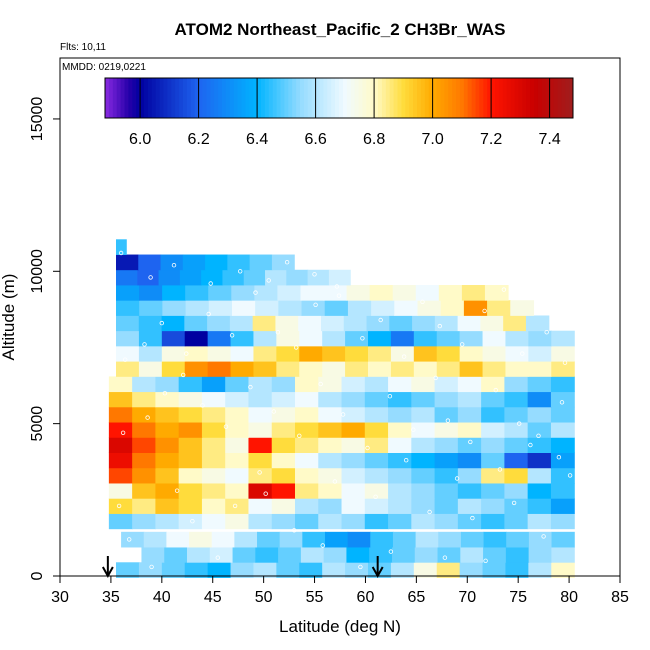 The image size is (650, 650). What do you see at coordinates (37, 424) in the screenshot?
I see `y-tick-label: 5000` at bounding box center [37, 424].